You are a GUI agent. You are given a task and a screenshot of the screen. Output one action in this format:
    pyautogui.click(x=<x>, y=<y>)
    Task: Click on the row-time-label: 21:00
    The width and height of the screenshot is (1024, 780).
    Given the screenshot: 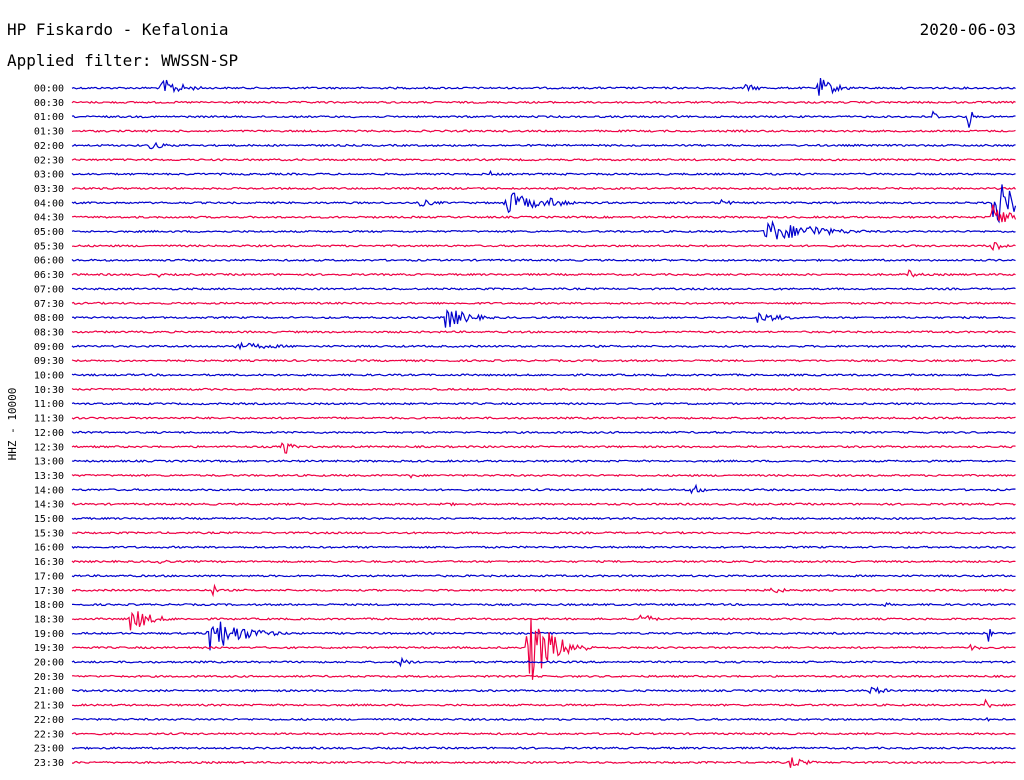 What is the action you would take?
    pyautogui.click(x=49, y=691)
    